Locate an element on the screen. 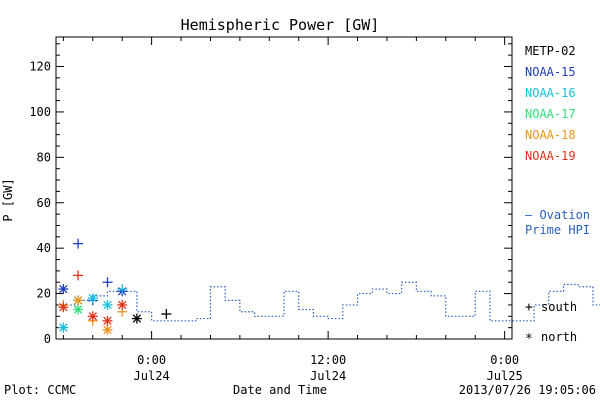 The image size is (600, 400). y-tick-label: 40 is located at coordinates (44, 248).